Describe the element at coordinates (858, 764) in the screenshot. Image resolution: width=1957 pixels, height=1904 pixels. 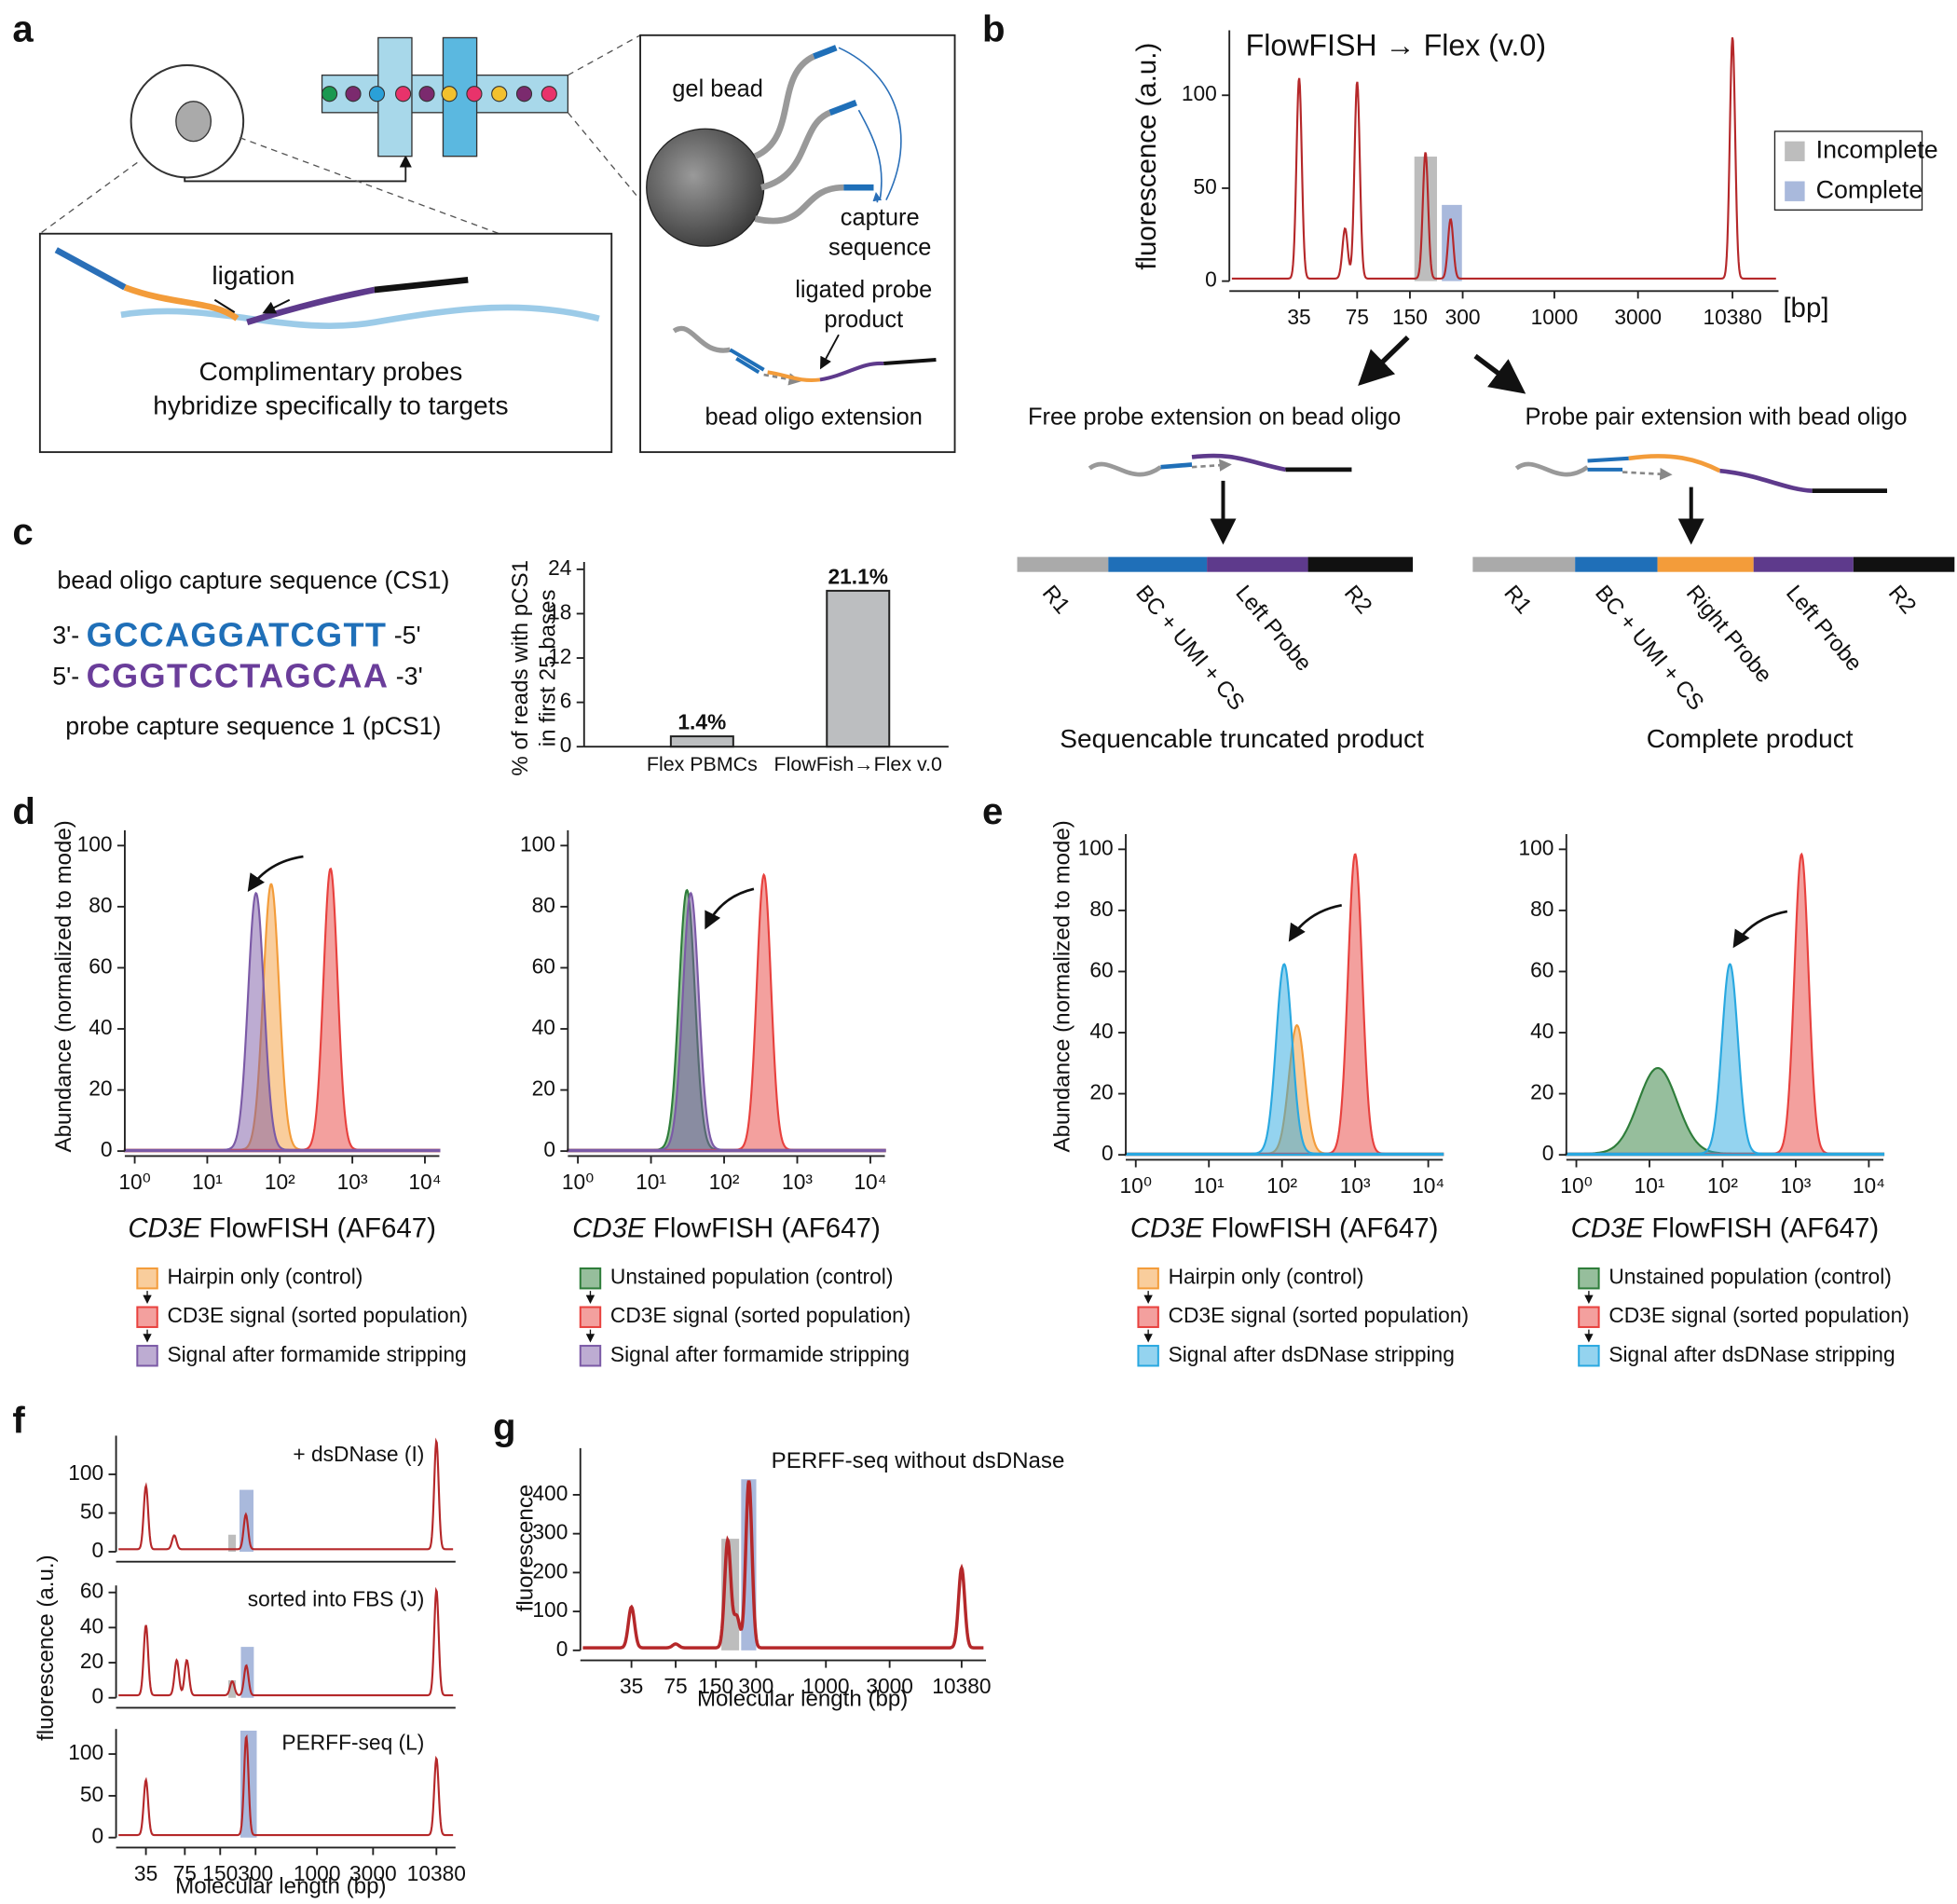
I see `x-tick-label: FlowFish→Flex v.0` at that location.